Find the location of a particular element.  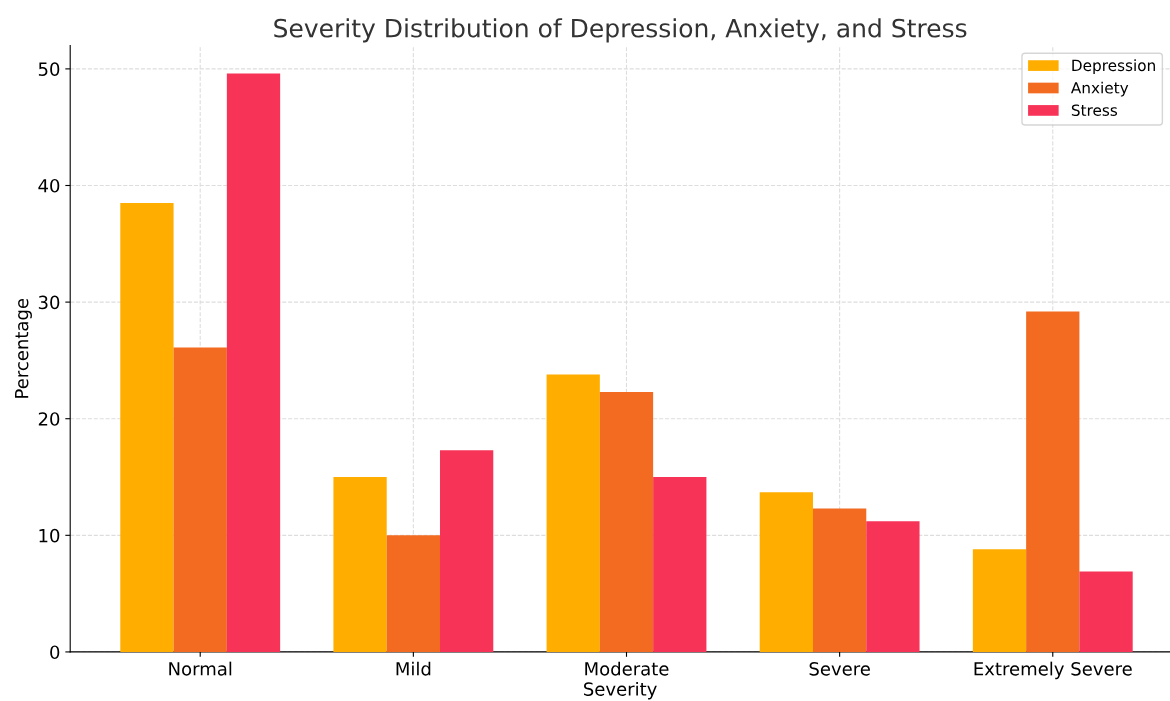

x-tick-label: Mild is located at coordinates (413, 668).